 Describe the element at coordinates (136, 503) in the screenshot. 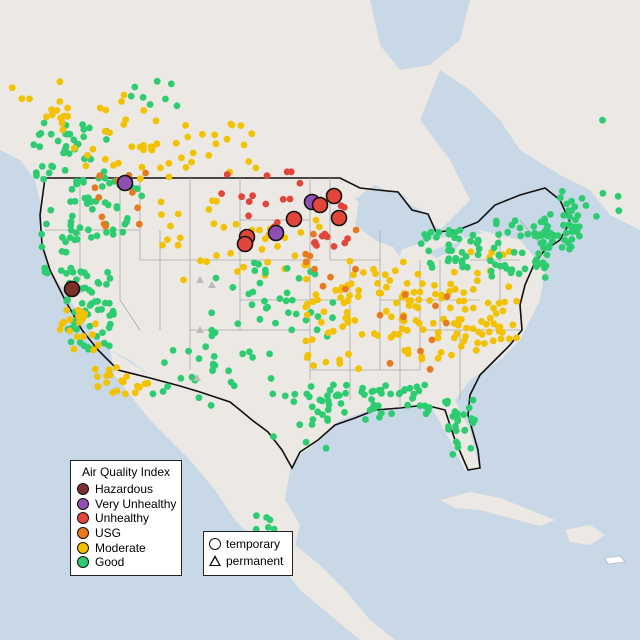

I see `legend-label: Very Unhealthy` at that location.